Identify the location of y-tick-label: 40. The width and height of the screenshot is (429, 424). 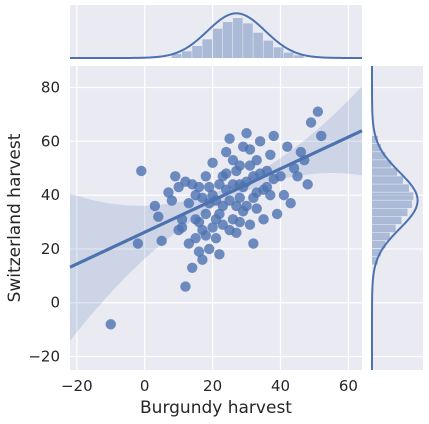
(50, 195).